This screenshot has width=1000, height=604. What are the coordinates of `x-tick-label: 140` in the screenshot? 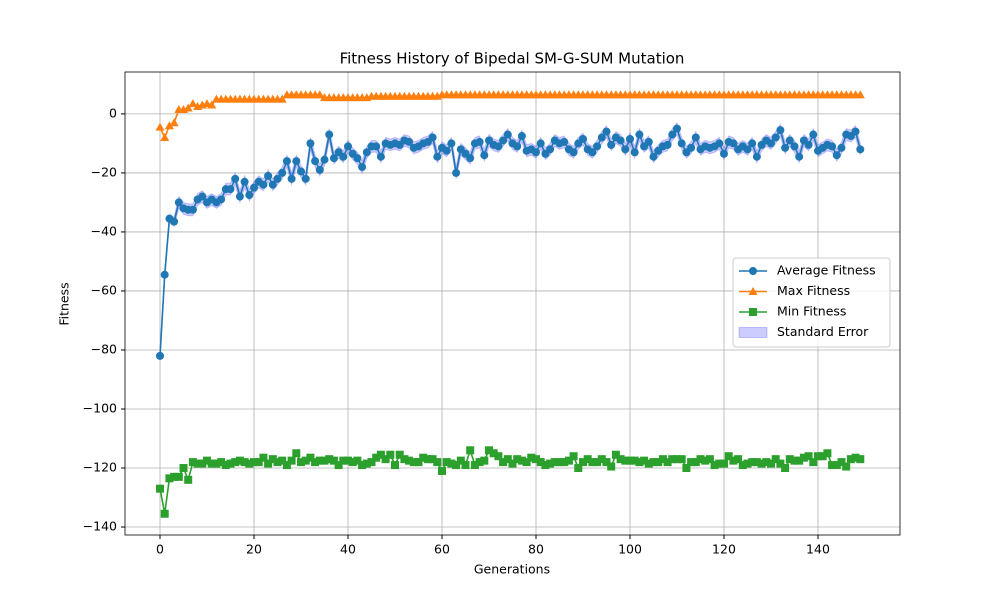 It's located at (818, 549).